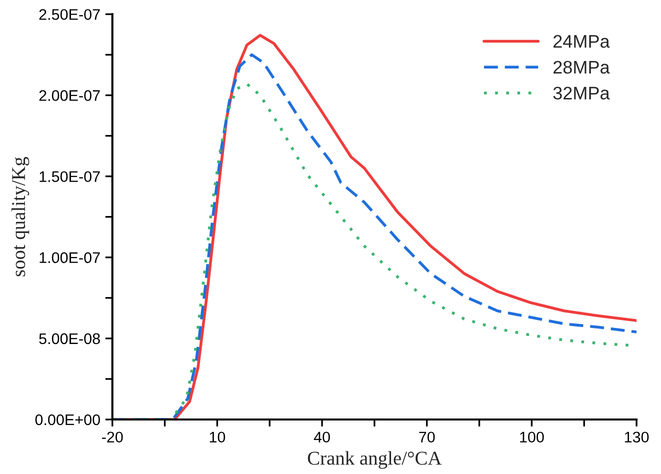 Image resolution: width=661 pixels, height=474 pixels. What do you see at coordinates (69, 95) in the screenshot?
I see `y-tick-label: 2.00E-07` at bounding box center [69, 95].